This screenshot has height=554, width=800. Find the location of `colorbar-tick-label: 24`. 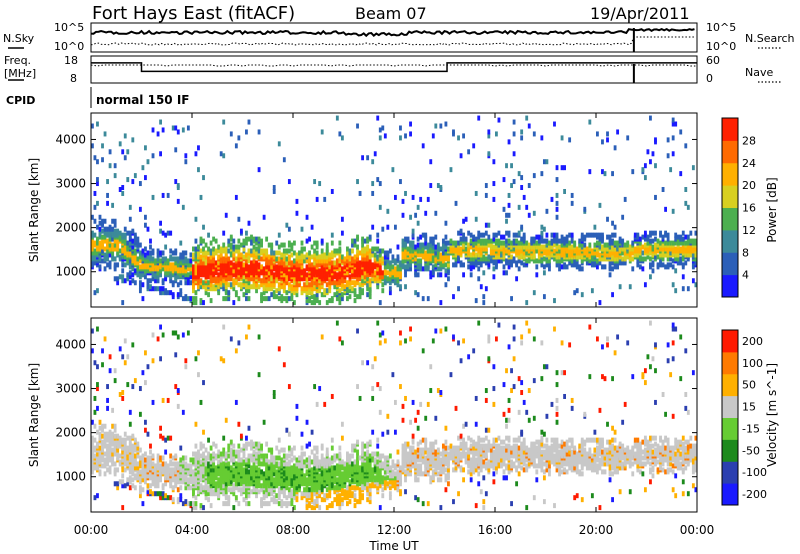

colorbar-tick-label: 24 is located at coordinates (749, 163).